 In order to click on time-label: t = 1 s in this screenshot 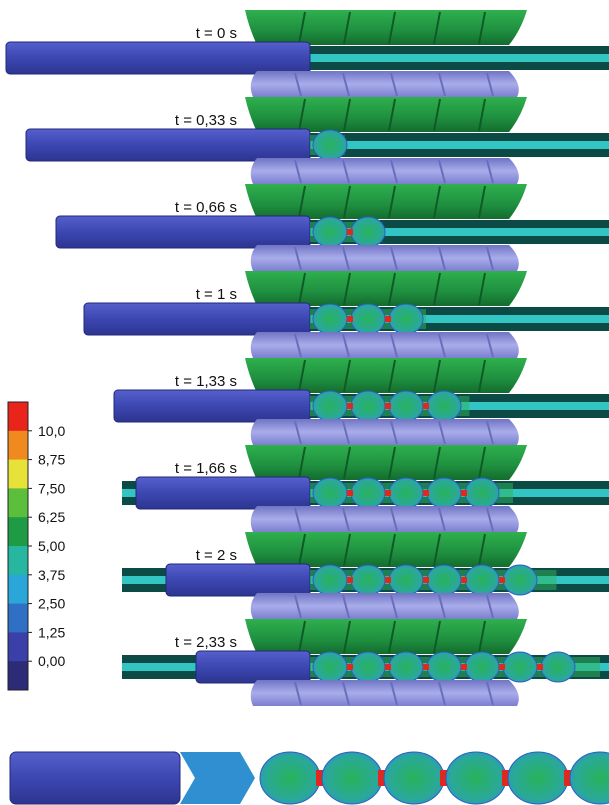, I will do `click(216, 294)`.